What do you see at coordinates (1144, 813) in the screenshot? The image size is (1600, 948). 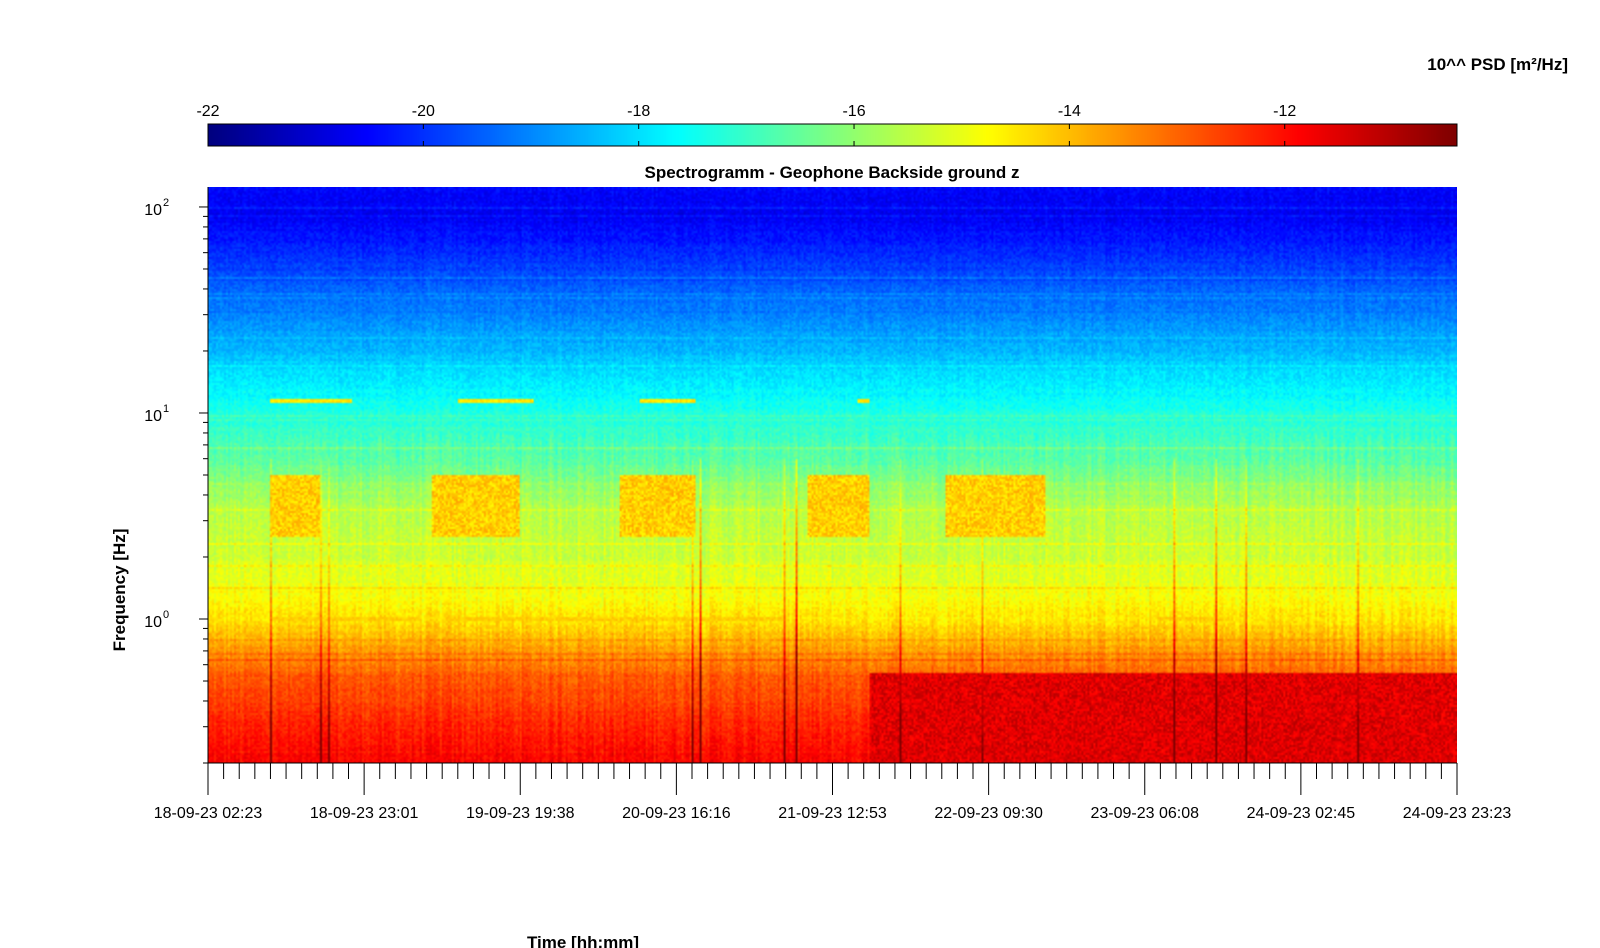 I see `x-tick-label: 23-09-23 06:08` at bounding box center [1144, 813].